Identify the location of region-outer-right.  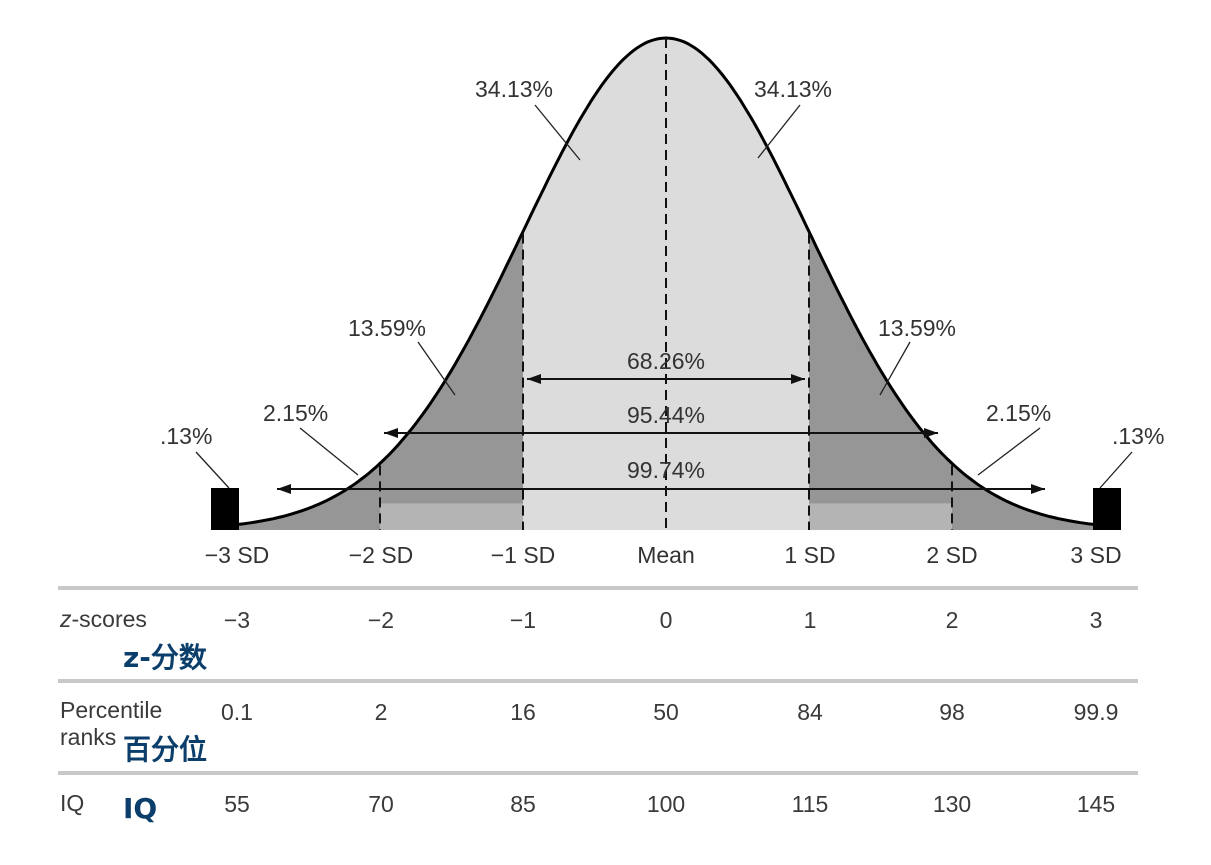
(1023, 496).